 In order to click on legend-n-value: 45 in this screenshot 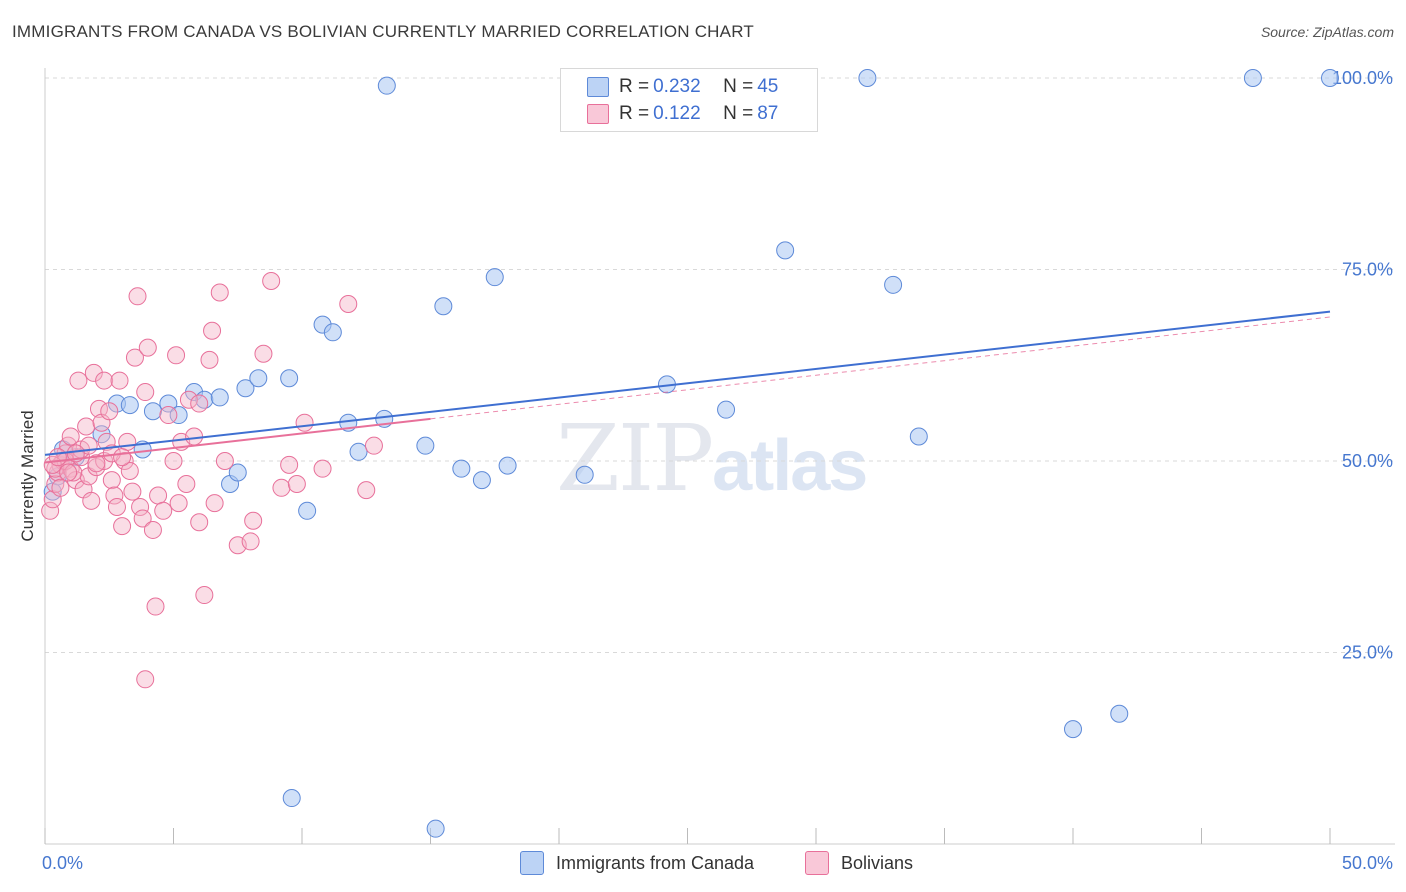, I will do `click(768, 86)`.